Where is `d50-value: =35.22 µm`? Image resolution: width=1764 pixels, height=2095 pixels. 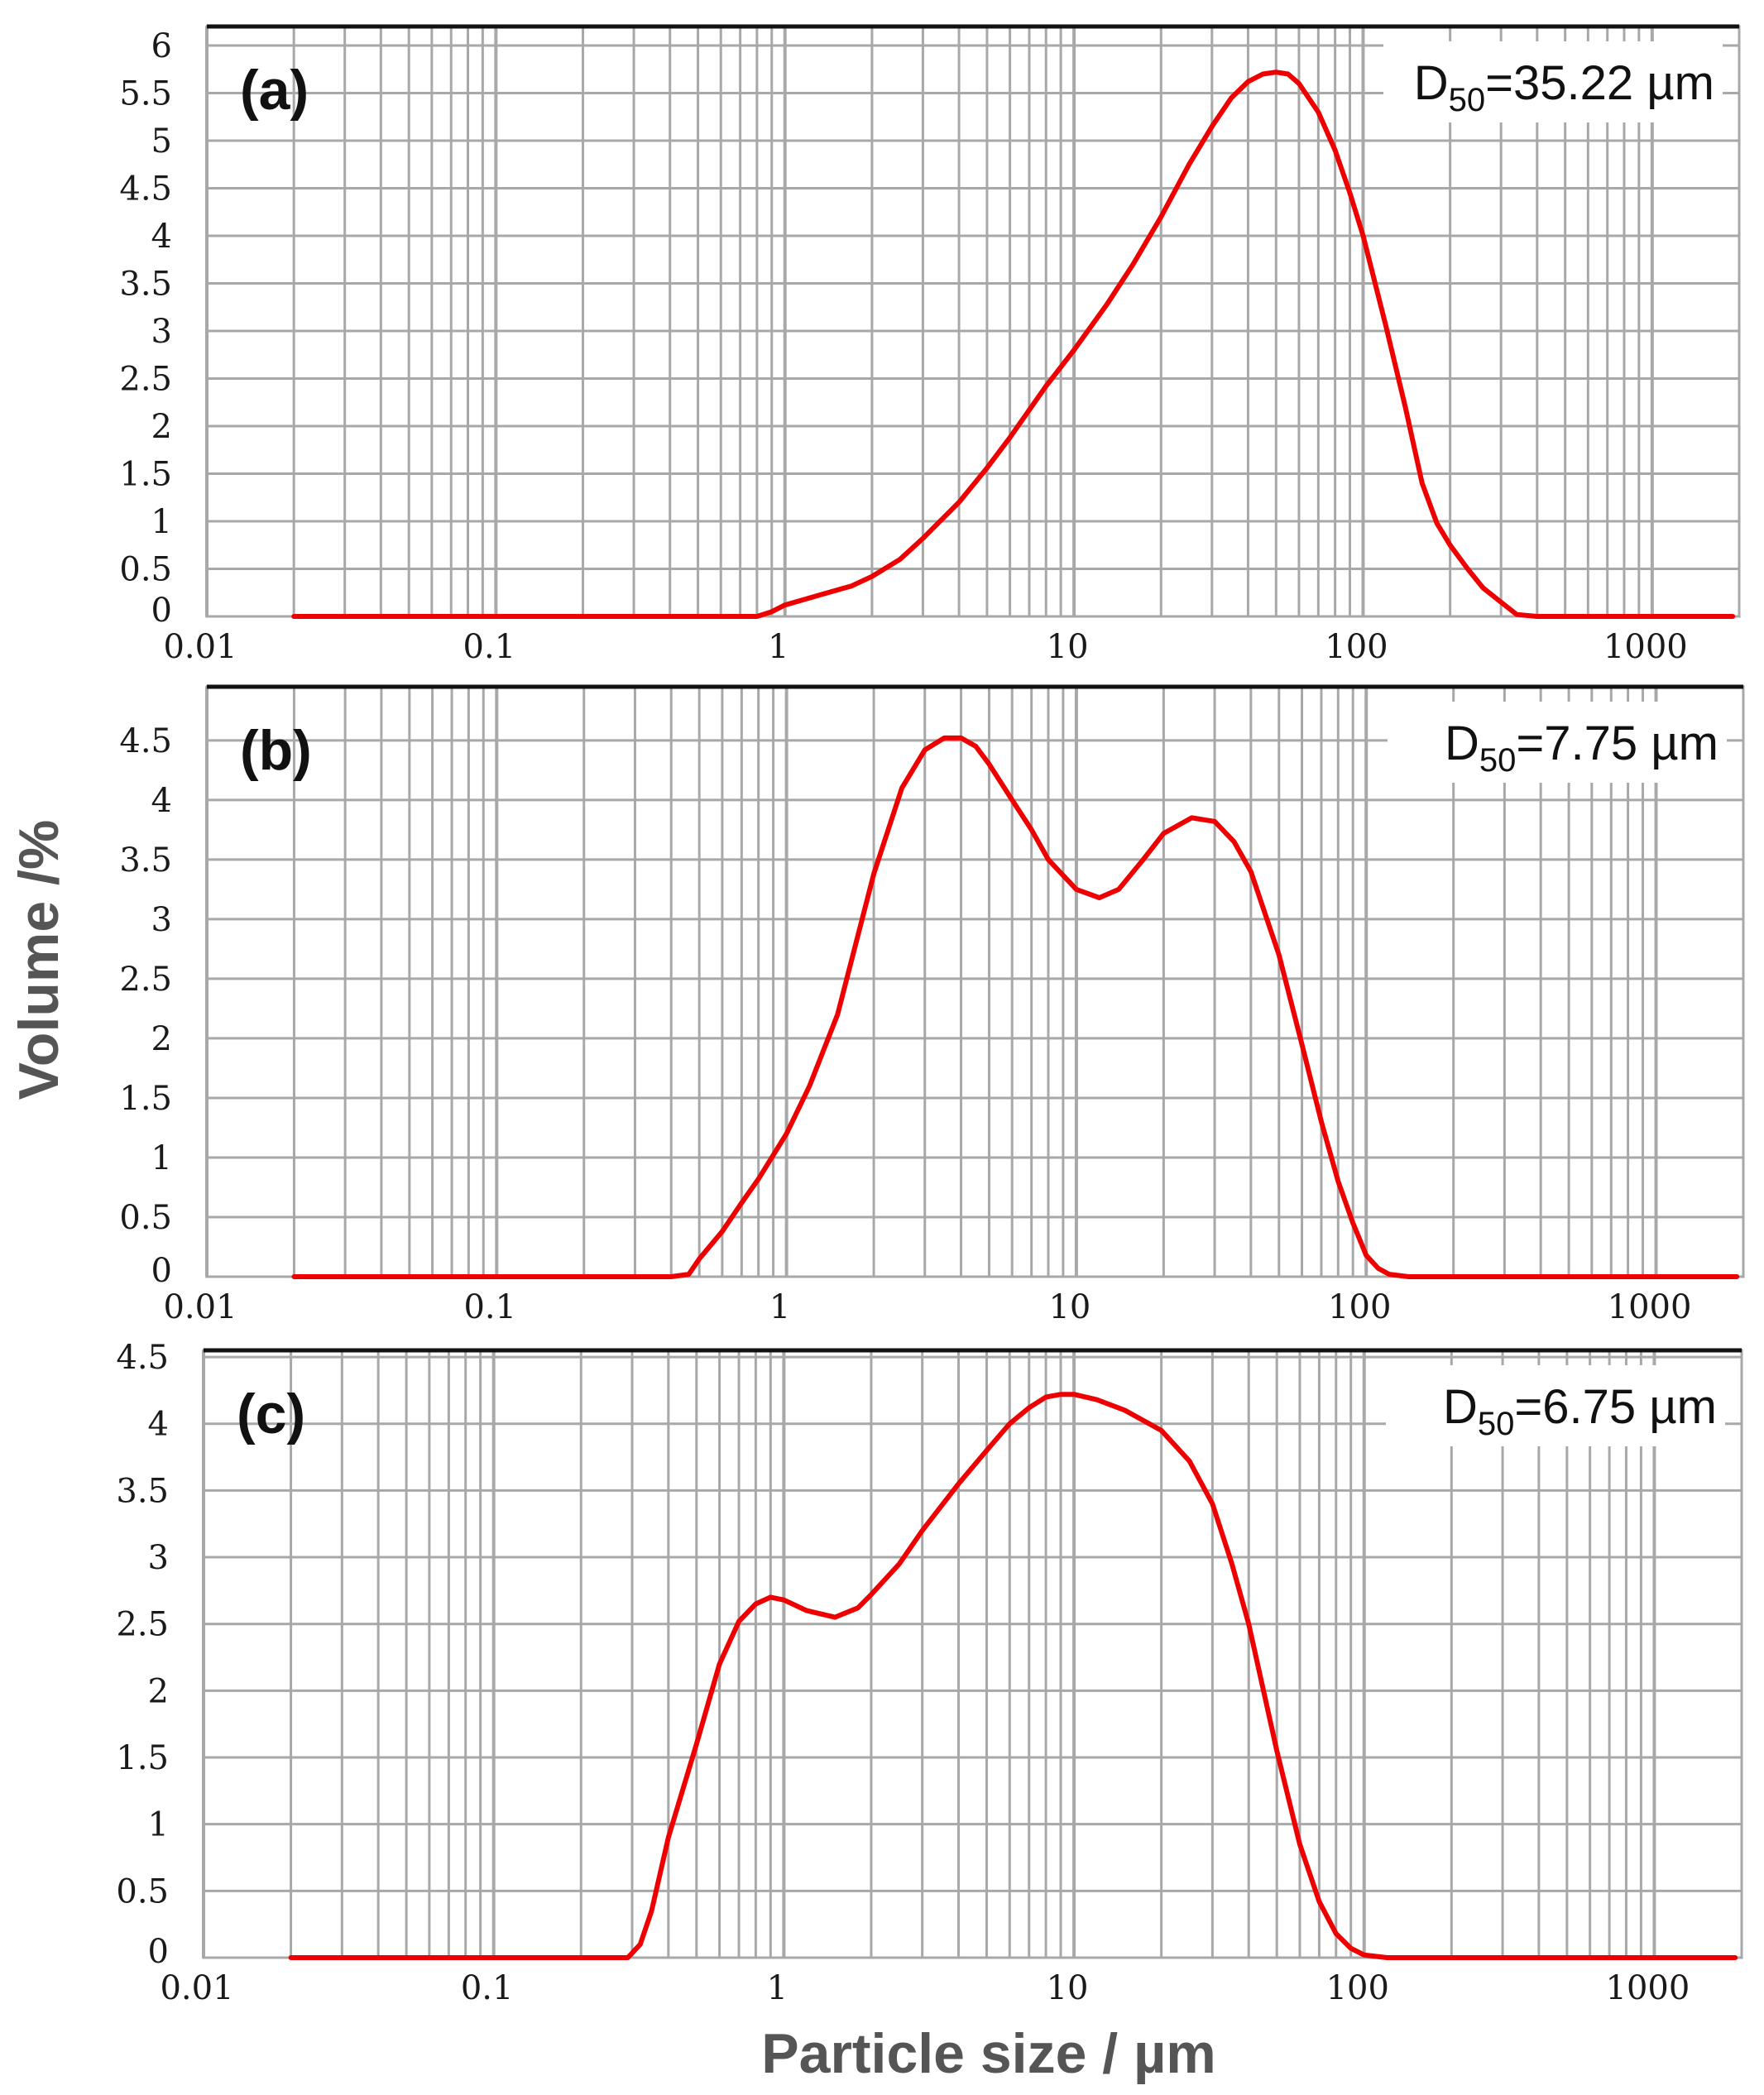 d50-value: =35.22 µm is located at coordinates (1599, 83).